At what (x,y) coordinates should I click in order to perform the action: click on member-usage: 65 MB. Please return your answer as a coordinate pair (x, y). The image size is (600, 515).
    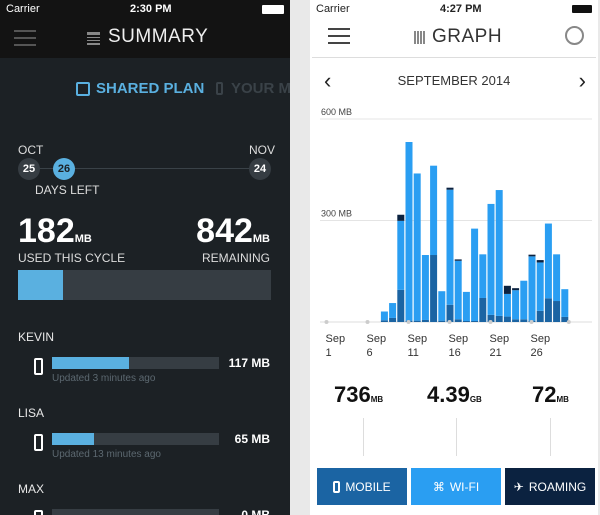
    Looking at the image, I should click on (252, 439).